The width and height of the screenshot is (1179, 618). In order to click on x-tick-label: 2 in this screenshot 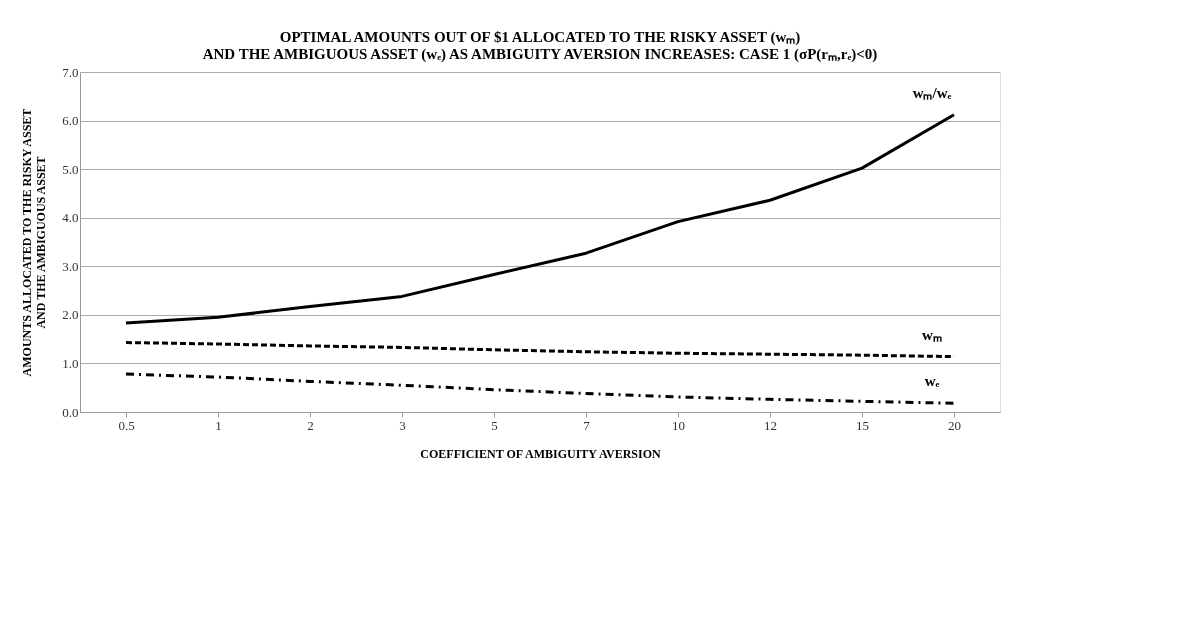, I will do `click(310, 425)`.